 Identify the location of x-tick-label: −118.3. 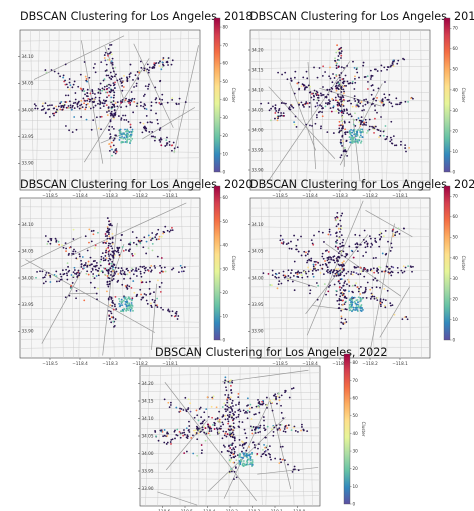
(230, 510).